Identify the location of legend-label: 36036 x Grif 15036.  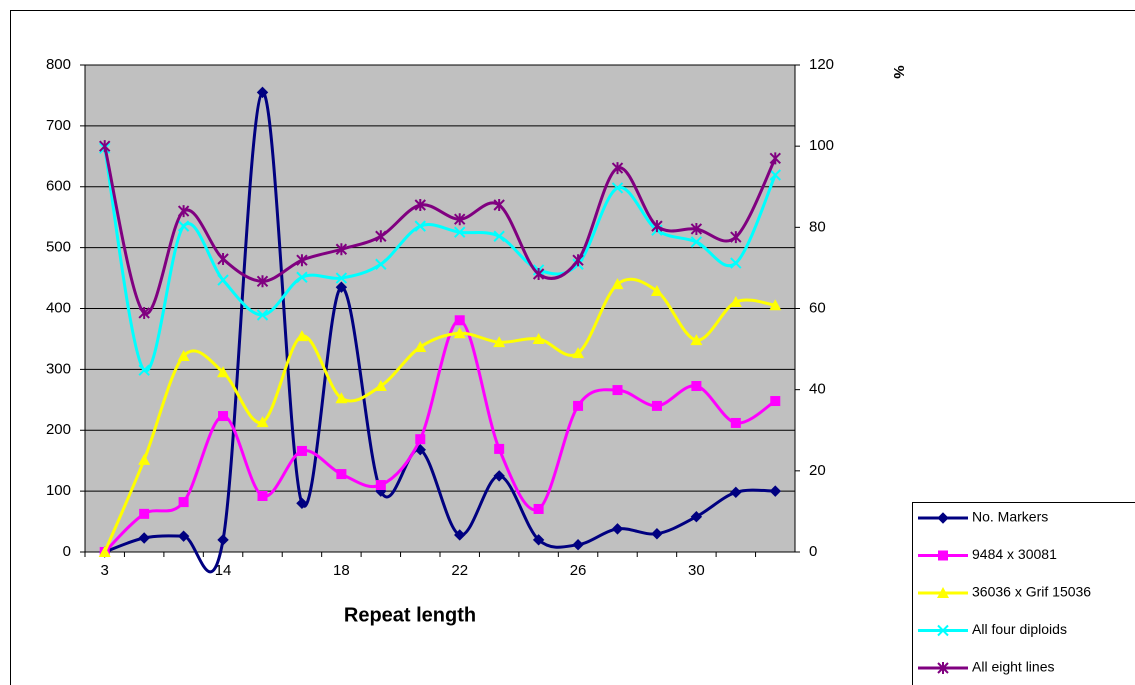
(1031, 592).